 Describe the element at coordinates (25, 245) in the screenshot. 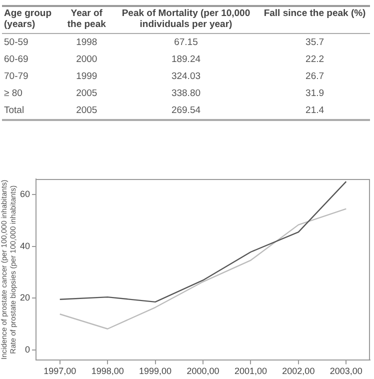

I see `y-tick-label: 40` at that location.